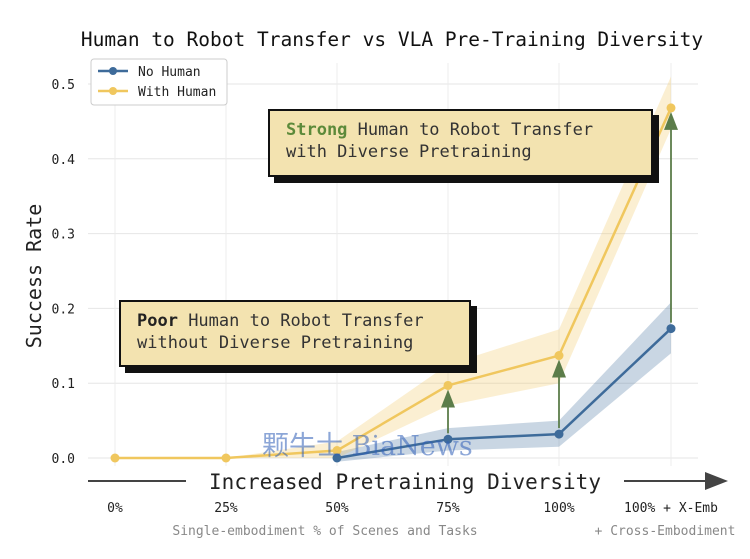  Describe the element at coordinates (157, 321) in the screenshot. I see `callout-poor-keyword: Poor` at that location.